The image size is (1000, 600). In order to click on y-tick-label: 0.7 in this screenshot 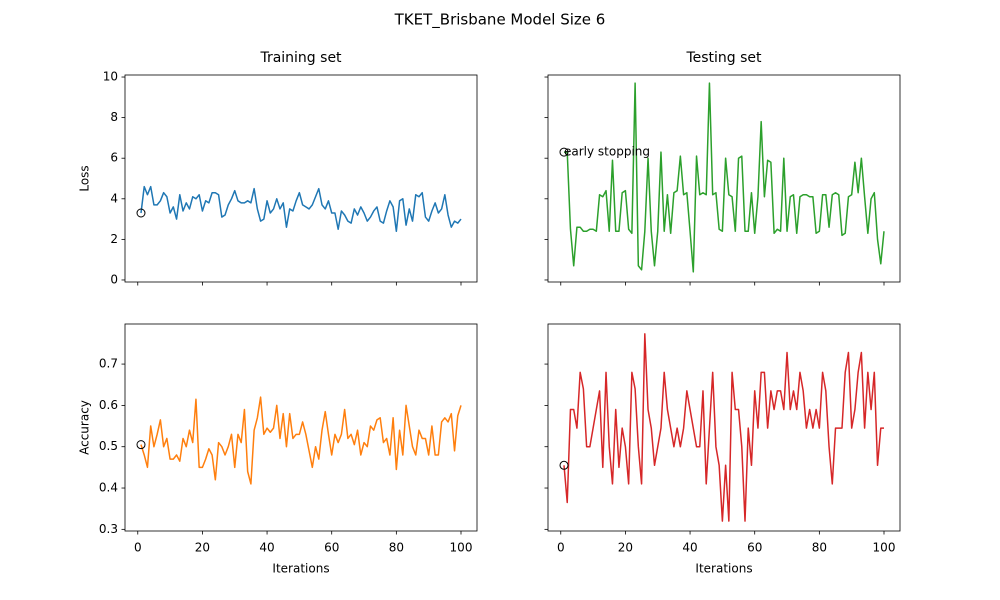, I will do `click(108, 364)`.